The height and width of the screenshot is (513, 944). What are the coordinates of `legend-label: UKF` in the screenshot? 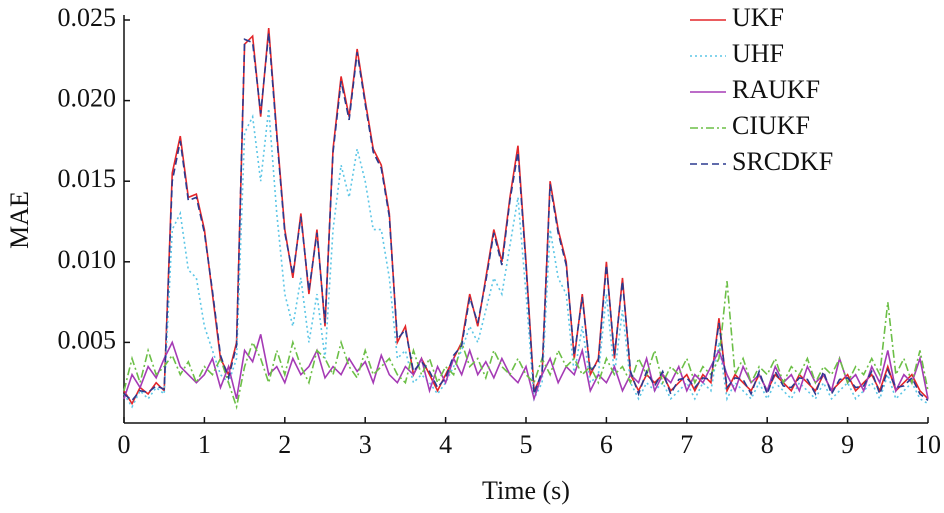 It's located at (758, 17).